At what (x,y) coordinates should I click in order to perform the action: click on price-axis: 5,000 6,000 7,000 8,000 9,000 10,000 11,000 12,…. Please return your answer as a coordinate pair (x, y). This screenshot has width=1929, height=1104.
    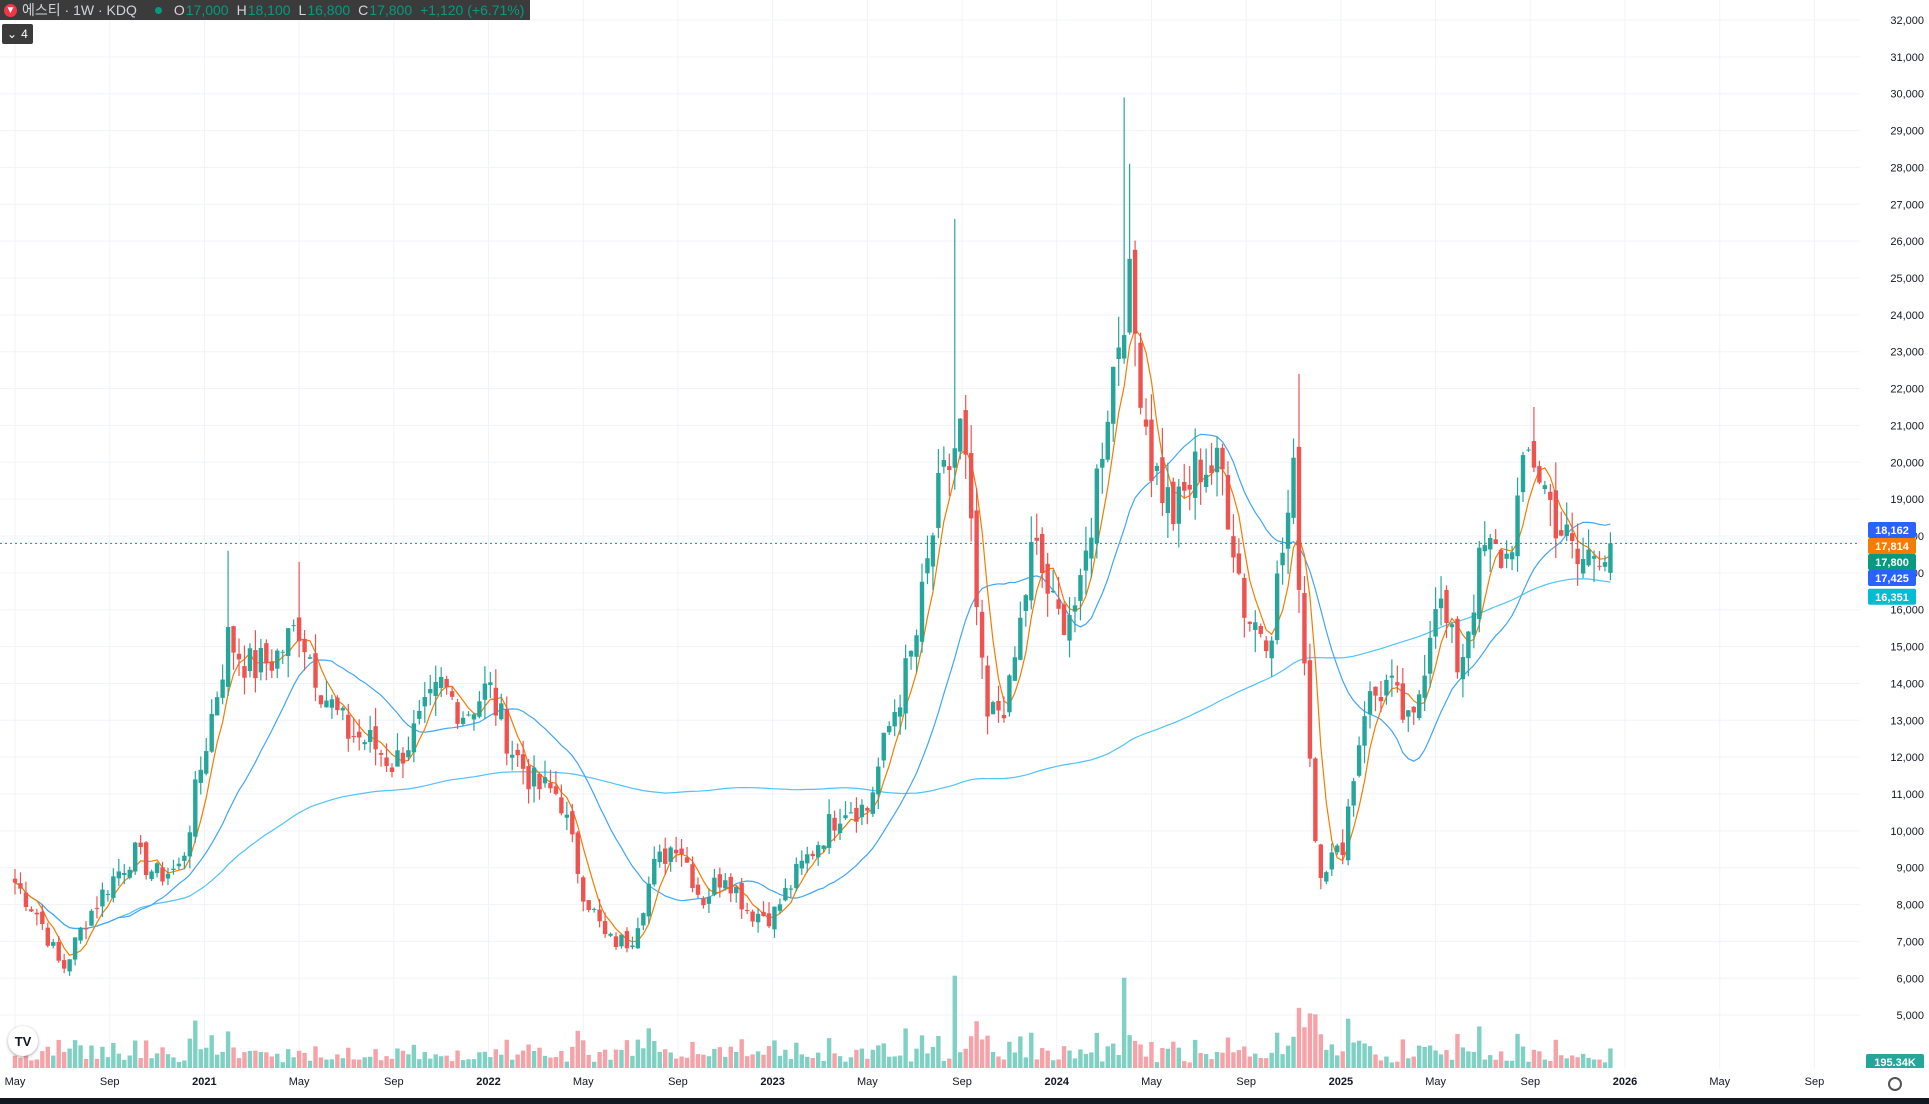
    Looking at the image, I should click on (1894, 535).